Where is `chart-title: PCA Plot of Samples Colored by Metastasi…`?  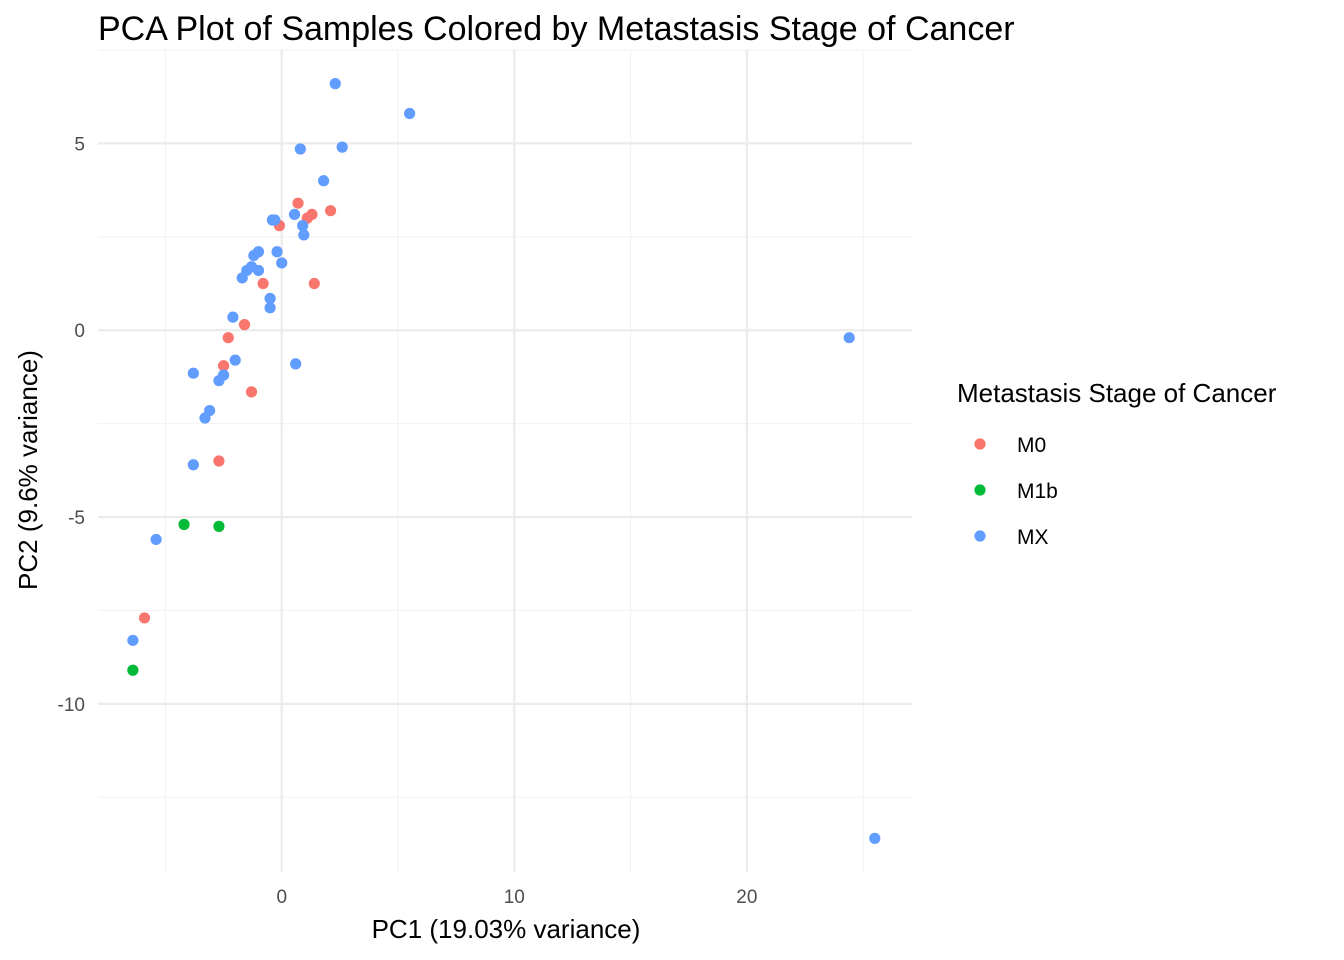
chart-title: PCA Plot of Samples Colored by Metastasi… is located at coordinates (556, 29).